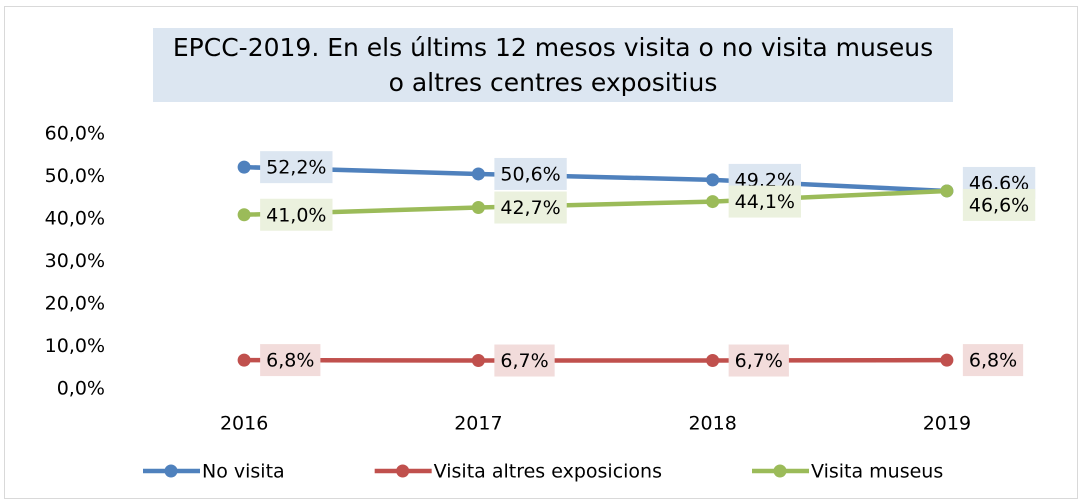 This screenshot has height=504, width=1083. What do you see at coordinates (75, 134) in the screenshot?
I see `y-tick-label: 60,0%` at bounding box center [75, 134].